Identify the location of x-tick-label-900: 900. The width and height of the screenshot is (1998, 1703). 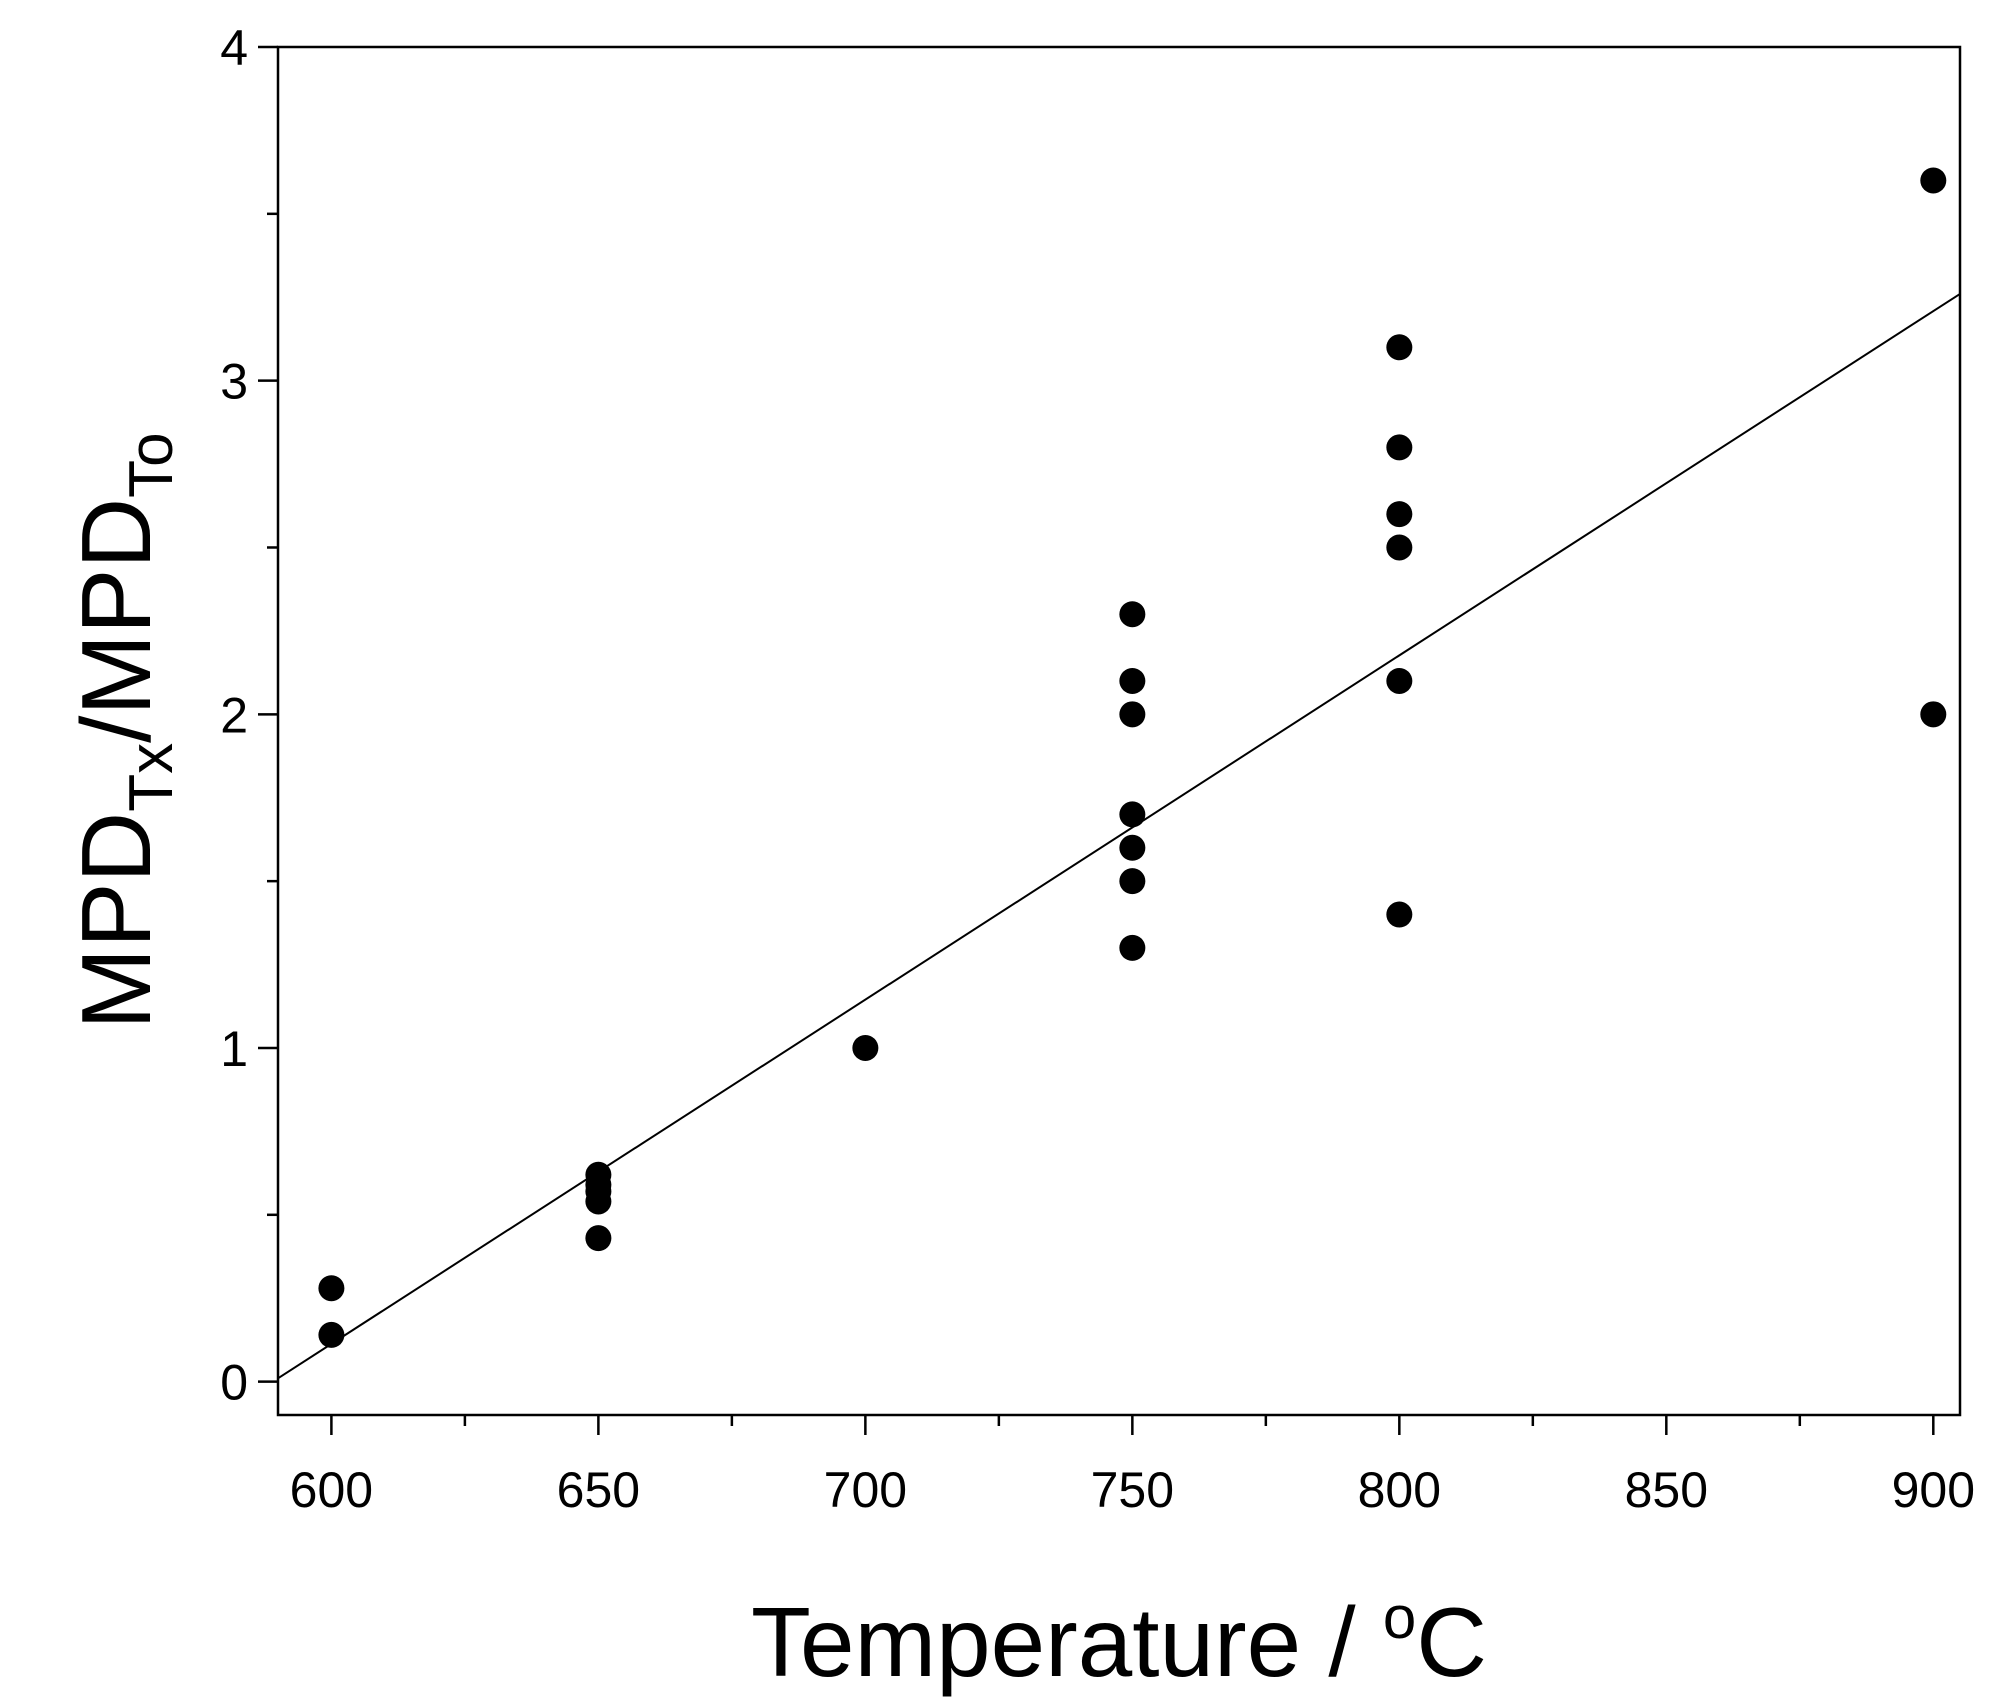
(1933, 1490).